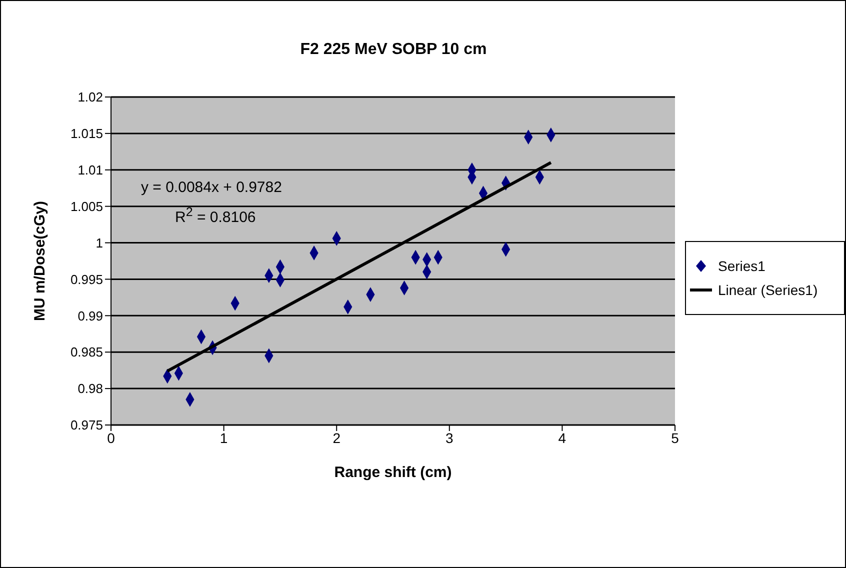  I want to click on y-axis-title: MU m/Dose(cGy), so click(39, 261).